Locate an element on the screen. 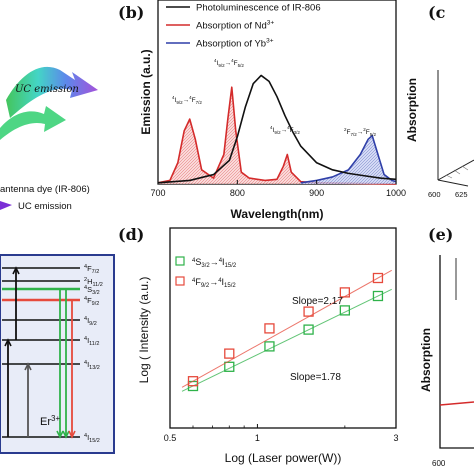 The height and width of the screenshot is (474, 474). legend-label: Photoluminescence of IR-806 is located at coordinates (258, 8).